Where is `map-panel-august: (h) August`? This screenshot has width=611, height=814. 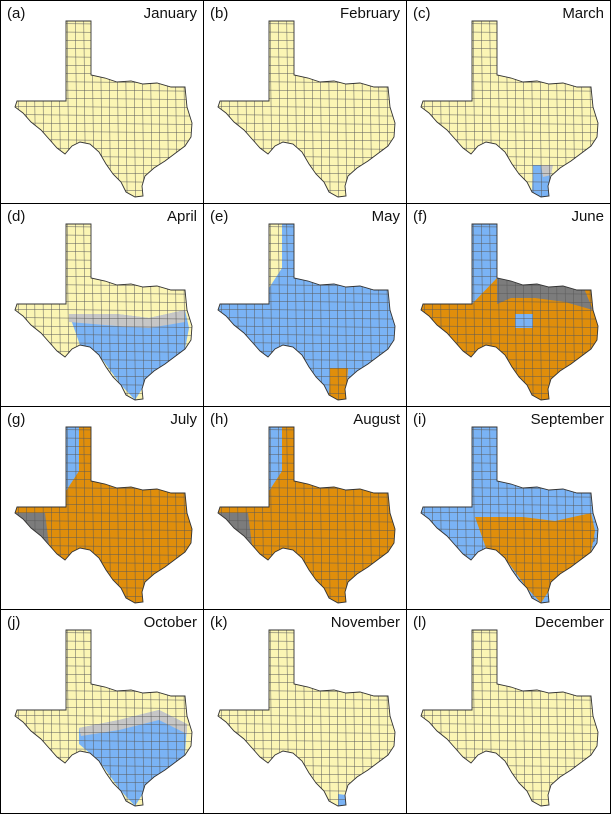 map-panel-august: (h) August is located at coordinates (305, 508).